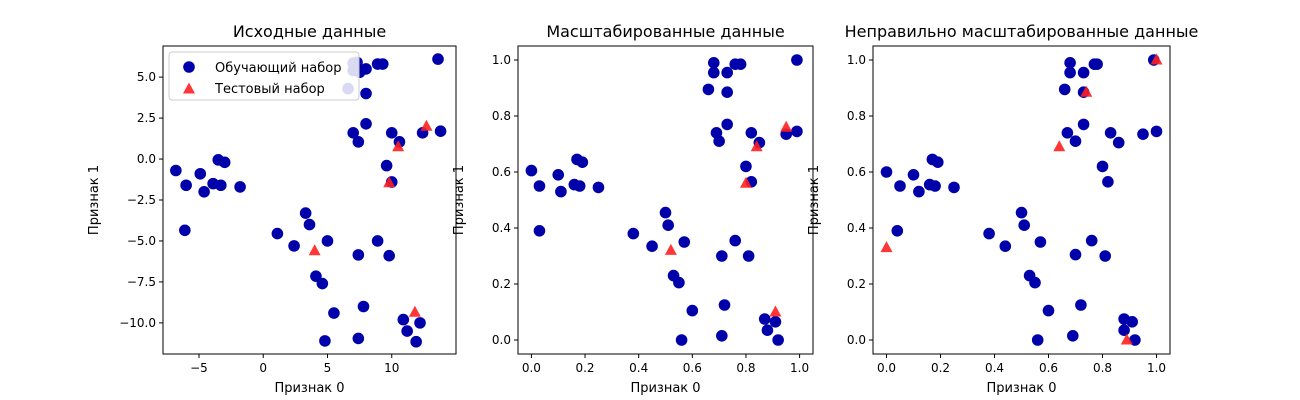 This screenshot has height=400, width=1300. I want to click on x-tick-label: 0.0, so click(531, 368).